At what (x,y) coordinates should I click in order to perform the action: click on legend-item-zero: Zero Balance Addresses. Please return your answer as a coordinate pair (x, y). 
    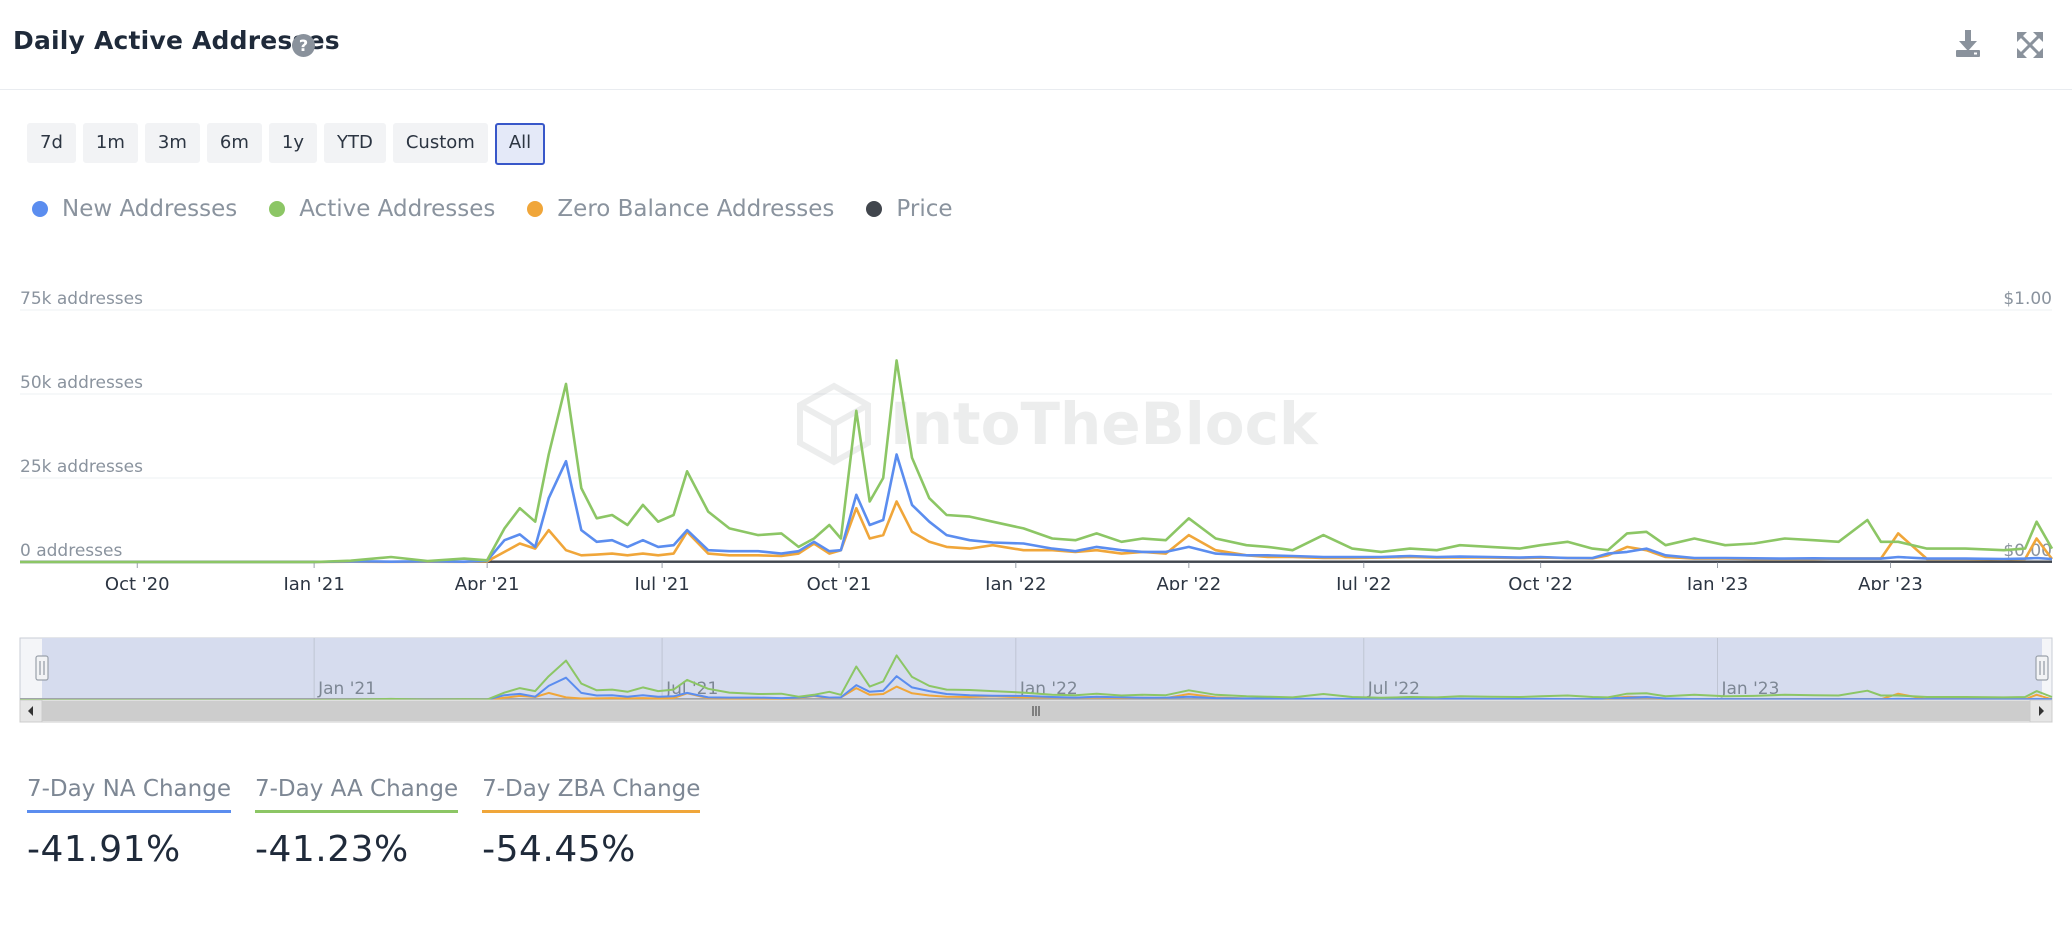
    Looking at the image, I should click on (680, 209).